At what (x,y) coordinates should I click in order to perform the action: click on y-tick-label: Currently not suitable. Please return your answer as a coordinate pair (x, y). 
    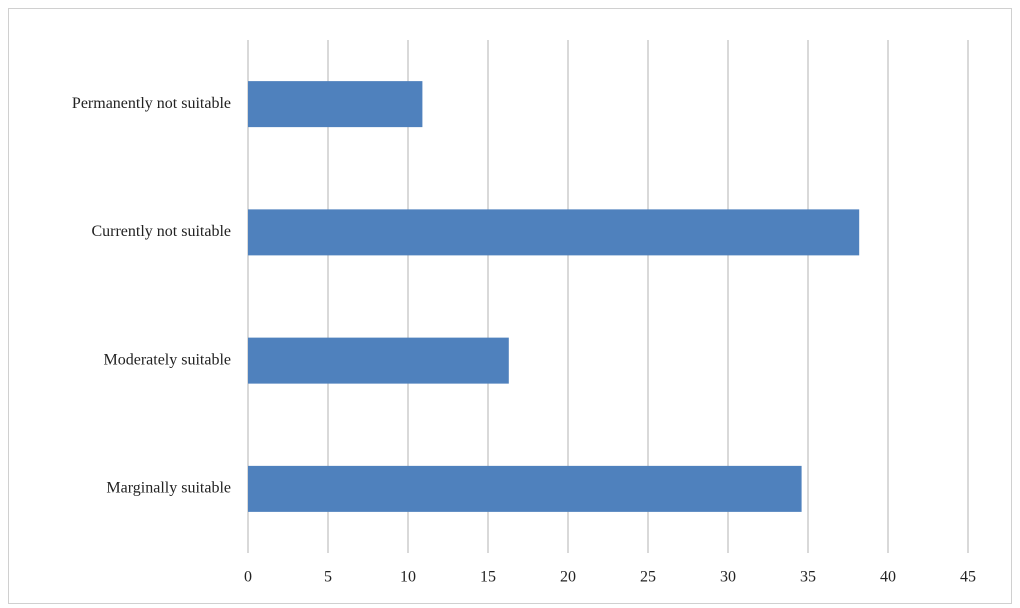
    Looking at the image, I should click on (161, 231).